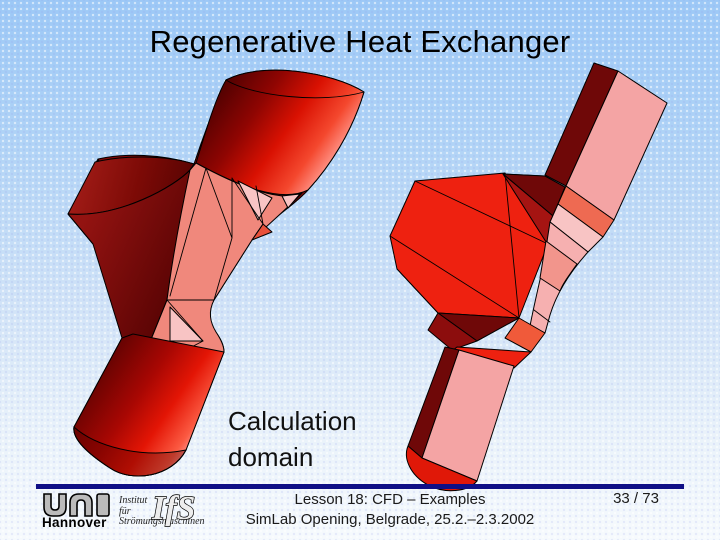 The image size is (720, 540). Describe the element at coordinates (292, 421) in the screenshot. I see `calculation-domain-label-line1: Calculation` at that location.